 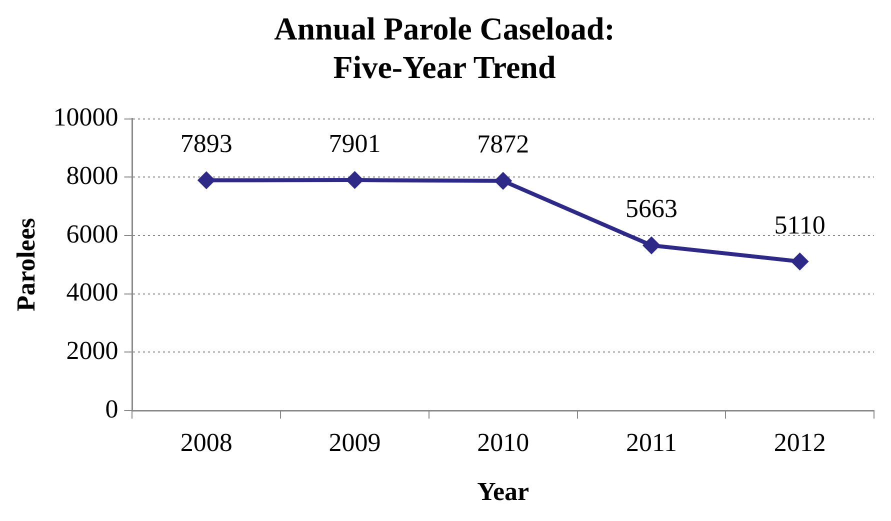 What do you see at coordinates (503, 443) in the screenshot?
I see `x-tick-label: 2010` at bounding box center [503, 443].